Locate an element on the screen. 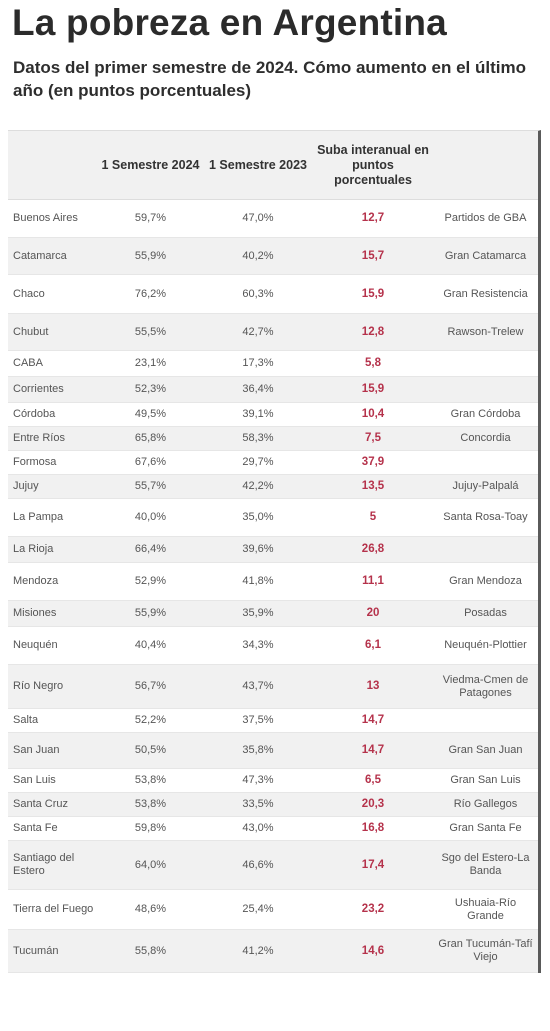 Image resolution: width=550 pixels, height=1031 pixels. yearly-rise-cell: 11,1 is located at coordinates (373, 581).